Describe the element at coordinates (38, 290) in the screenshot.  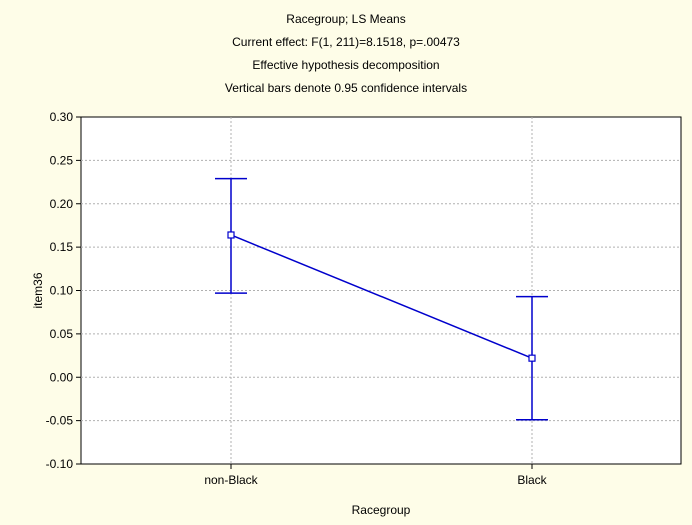
I see `y-axis-title: item36` at that location.